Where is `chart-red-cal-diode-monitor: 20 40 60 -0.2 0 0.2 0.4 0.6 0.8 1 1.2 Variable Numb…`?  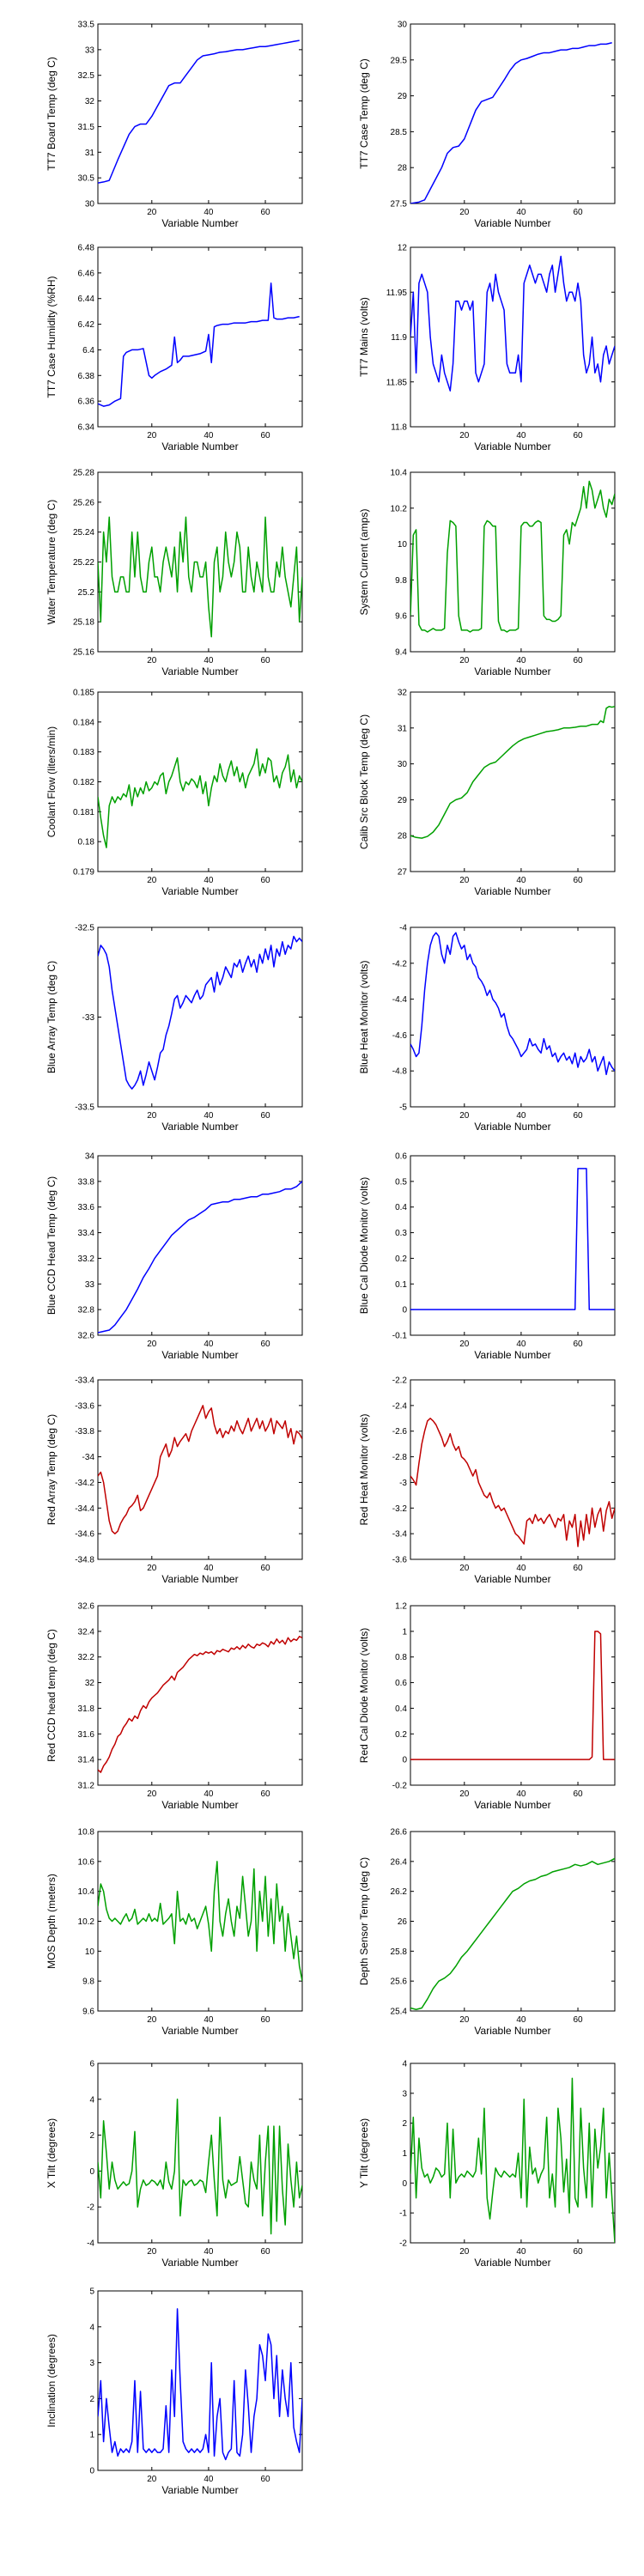 chart-red-cal-diode-monitor: 20 40 60 -0.2 0 0.2 0.4 0.6 0.8 1 1.2 Variable Numb… is located at coordinates (487, 1707).